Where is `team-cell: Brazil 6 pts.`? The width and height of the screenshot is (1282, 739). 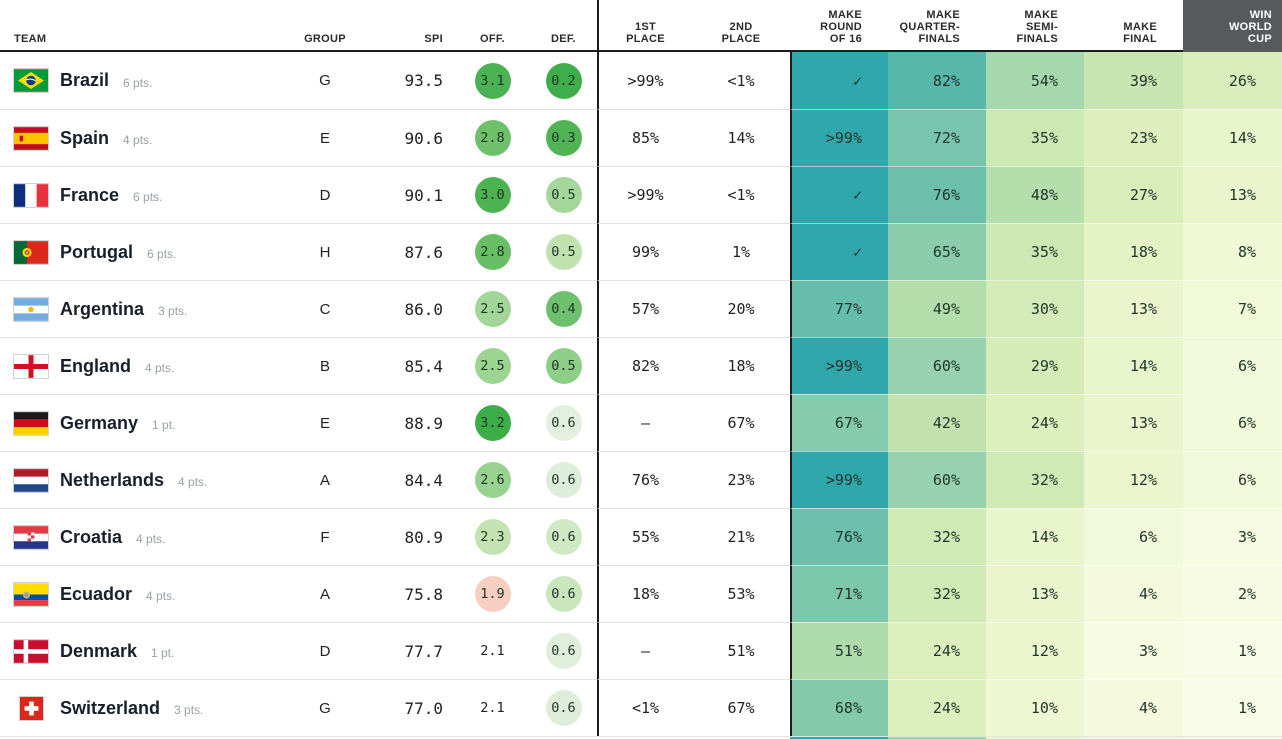 team-cell: Brazil 6 pts. is located at coordinates (147, 80).